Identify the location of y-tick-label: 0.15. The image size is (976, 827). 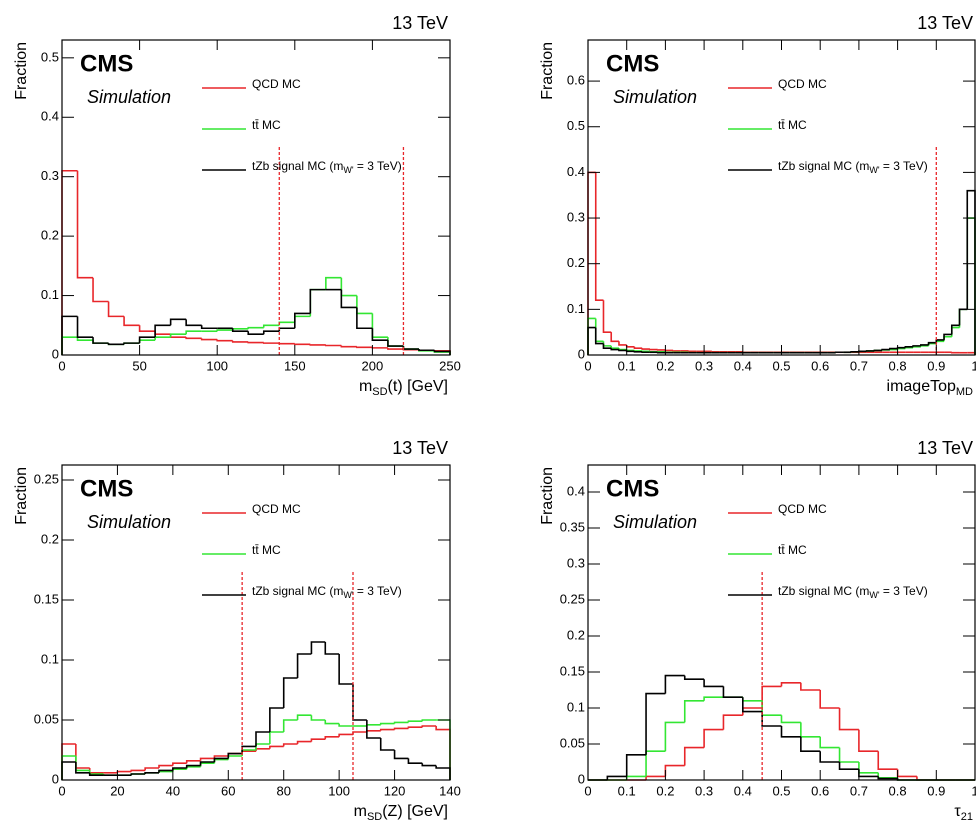
(572, 670).